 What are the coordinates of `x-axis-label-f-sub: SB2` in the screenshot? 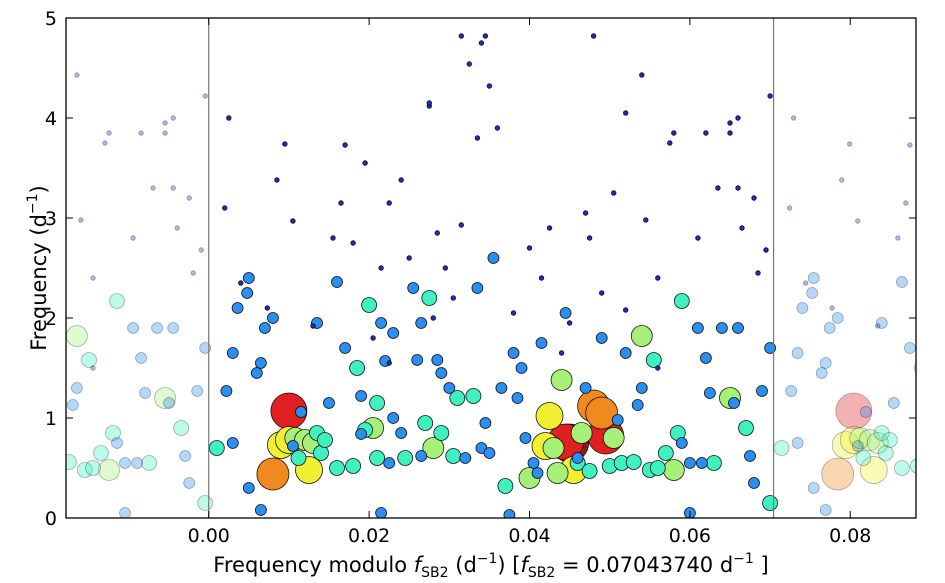 It's located at (434, 573).